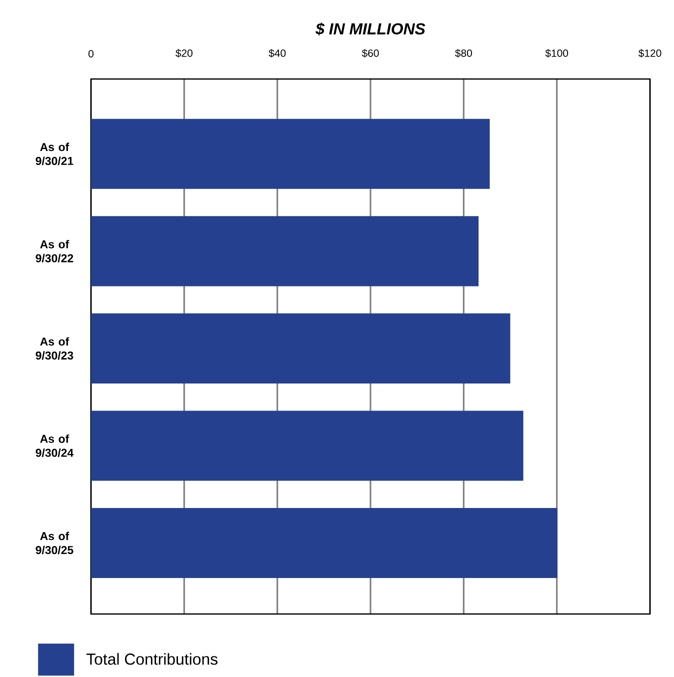 Image resolution: width=674 pixels, height=677 pixels. I want to click on x-tick-label: $120, so click(650, 53).